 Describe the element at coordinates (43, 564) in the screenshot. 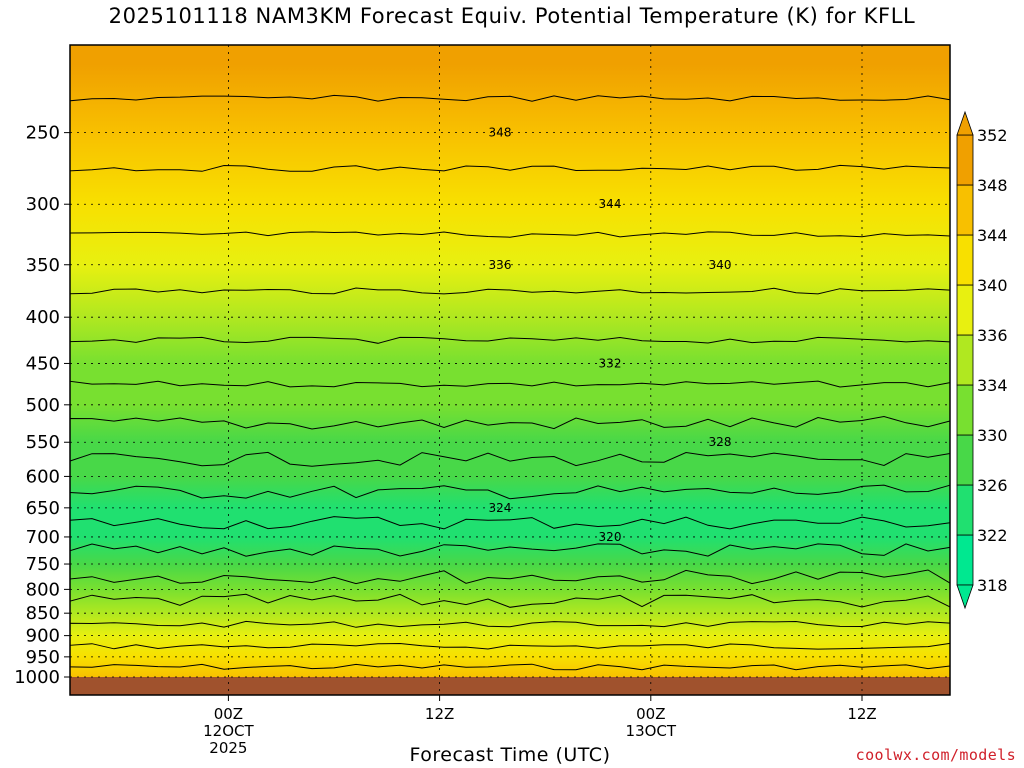

I see `y-tick-label: 750` at that location.